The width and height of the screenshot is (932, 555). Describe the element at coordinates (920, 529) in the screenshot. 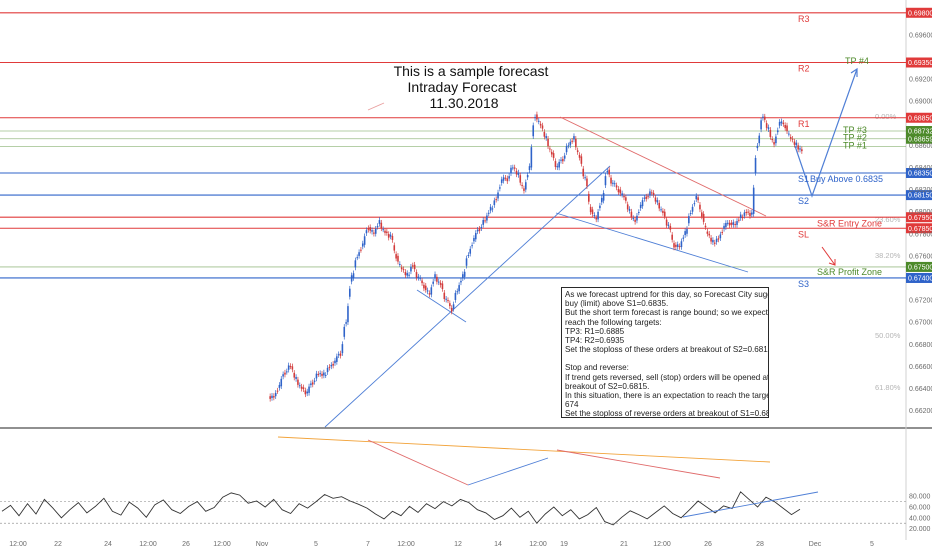

I see `rsi-tick-label: 20.000` at that location.